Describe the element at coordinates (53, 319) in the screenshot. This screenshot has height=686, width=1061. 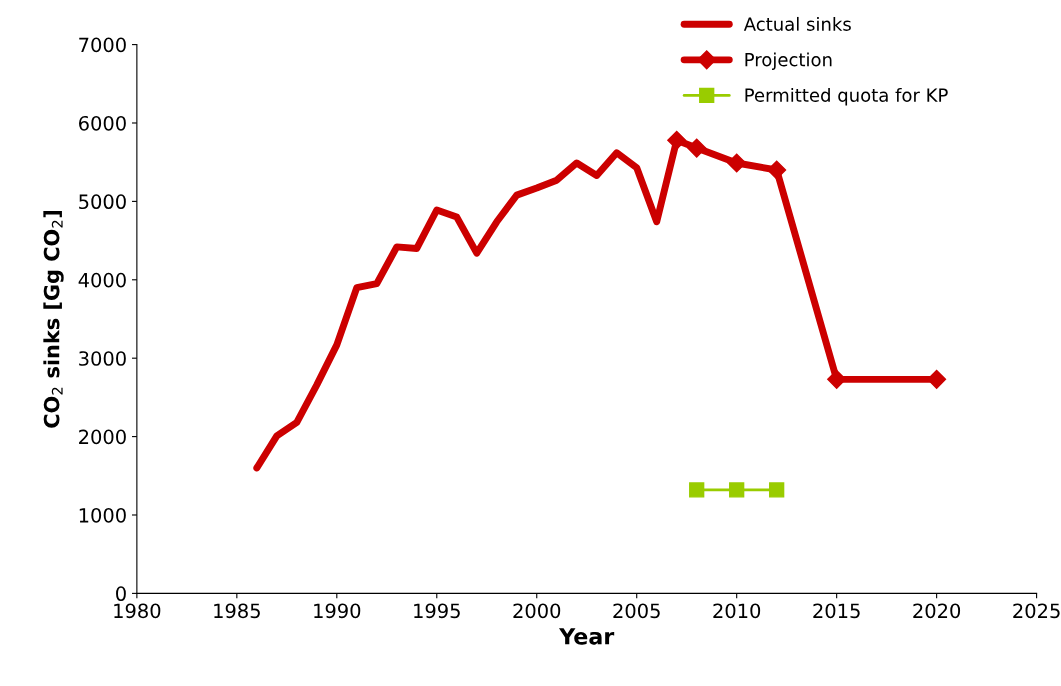
I see `y-axis-title: CO$_{2}$ sinks [Gg CO$_{2}$]` at that location.